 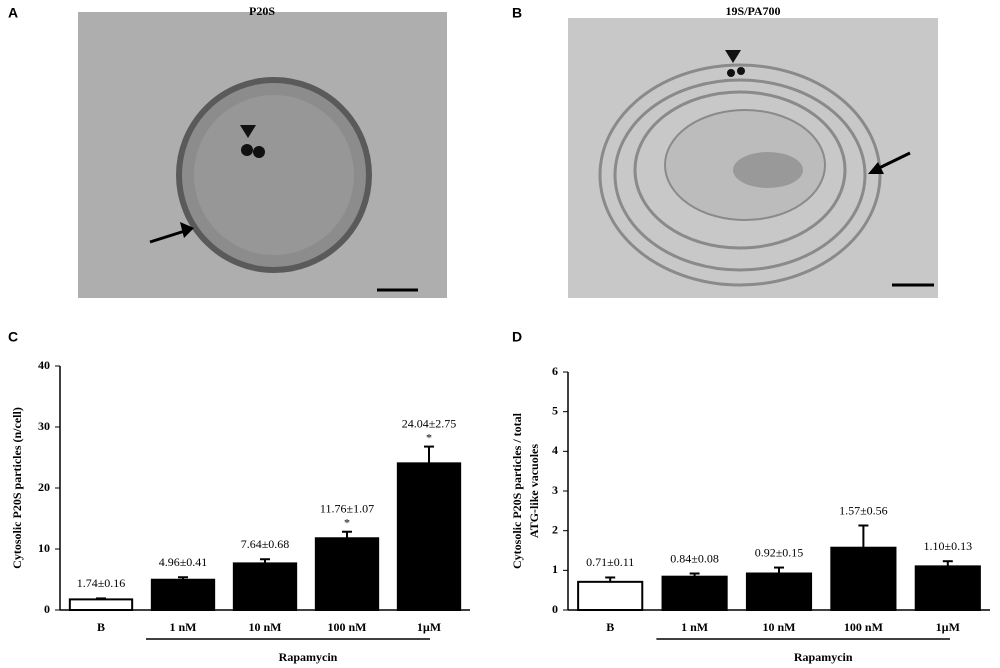 What do you see at coordinates (44, 426) in the screenshot?
I see `y-tick-label: 30` at bounding box center [44, 426].